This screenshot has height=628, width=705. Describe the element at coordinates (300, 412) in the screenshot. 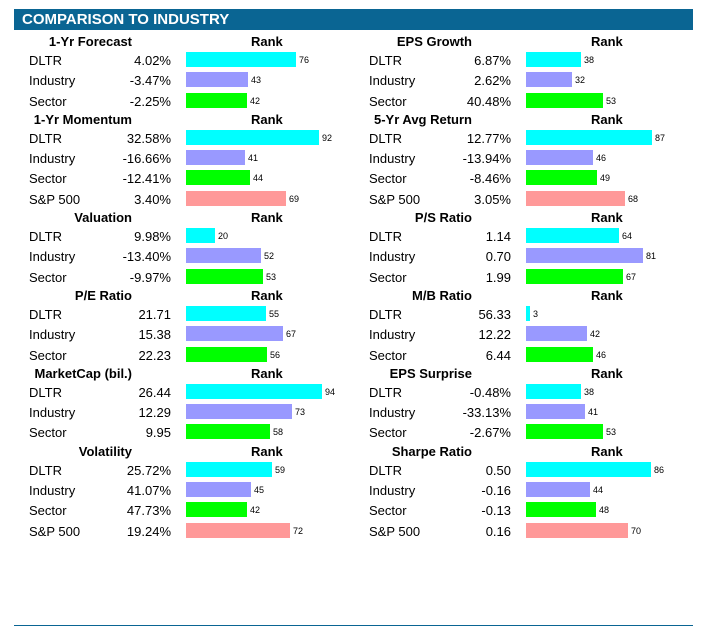

I see `rank-value: 73` at that location.